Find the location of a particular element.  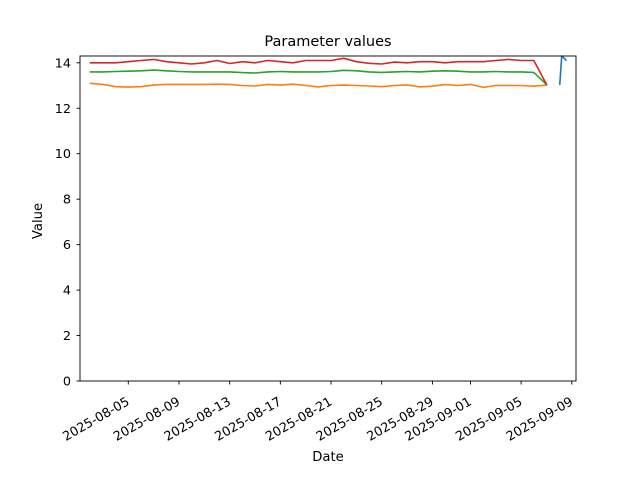

y-tick-label: 12 is located at coordinates (63, 109).